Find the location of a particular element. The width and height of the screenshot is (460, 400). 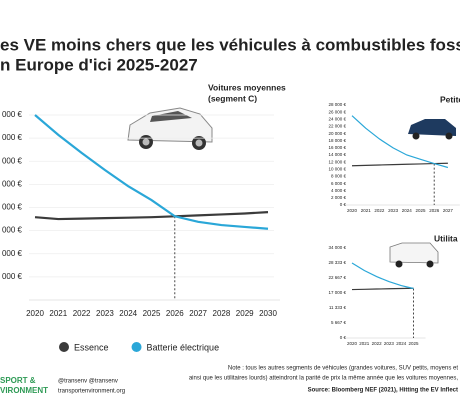

y-tick-label: 12 000 € is located at coordinates (337, 161).